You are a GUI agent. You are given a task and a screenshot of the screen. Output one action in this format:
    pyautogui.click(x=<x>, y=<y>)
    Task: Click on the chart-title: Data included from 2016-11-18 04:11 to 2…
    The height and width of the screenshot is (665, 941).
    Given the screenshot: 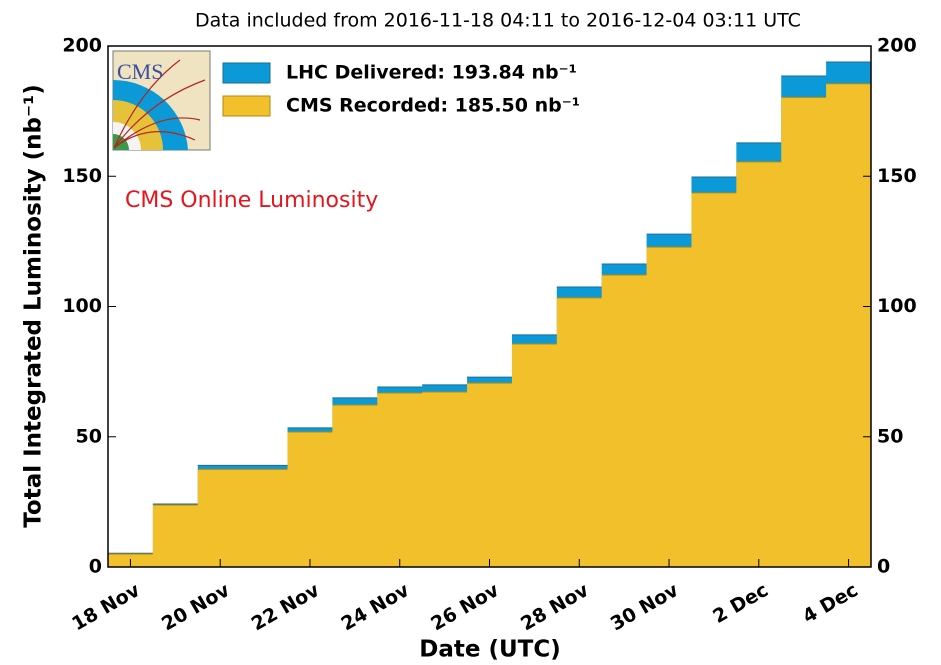 What is the action you would take?
    pyautogui.click(x=498, y=21)
    